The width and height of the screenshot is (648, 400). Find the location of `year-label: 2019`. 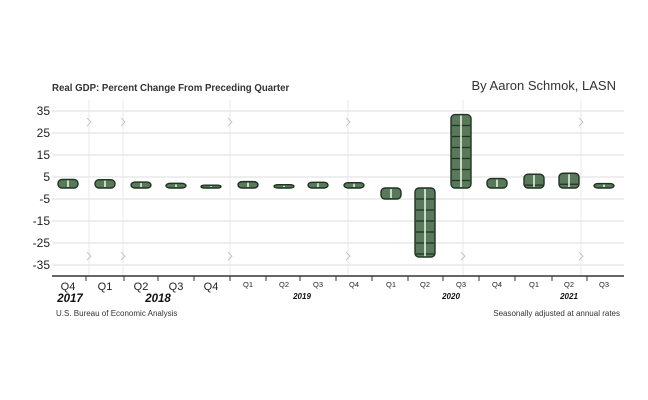

year-label: 2019 is located at coordinates (301, 296).